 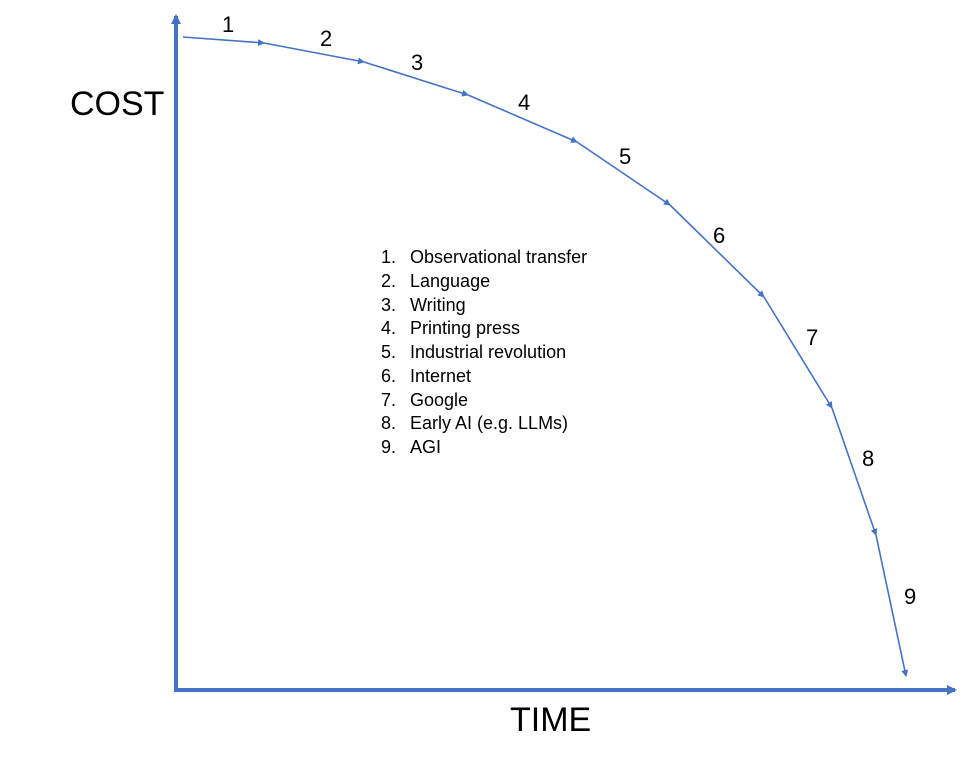 I want to click on x-axis-label: TIME, so click(x=550, y=720).